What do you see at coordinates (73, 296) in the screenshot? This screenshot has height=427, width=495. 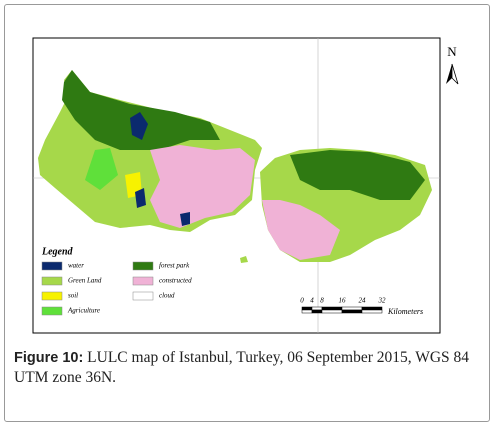 I see `legend-label: soil` at bounding box center [73, 296].